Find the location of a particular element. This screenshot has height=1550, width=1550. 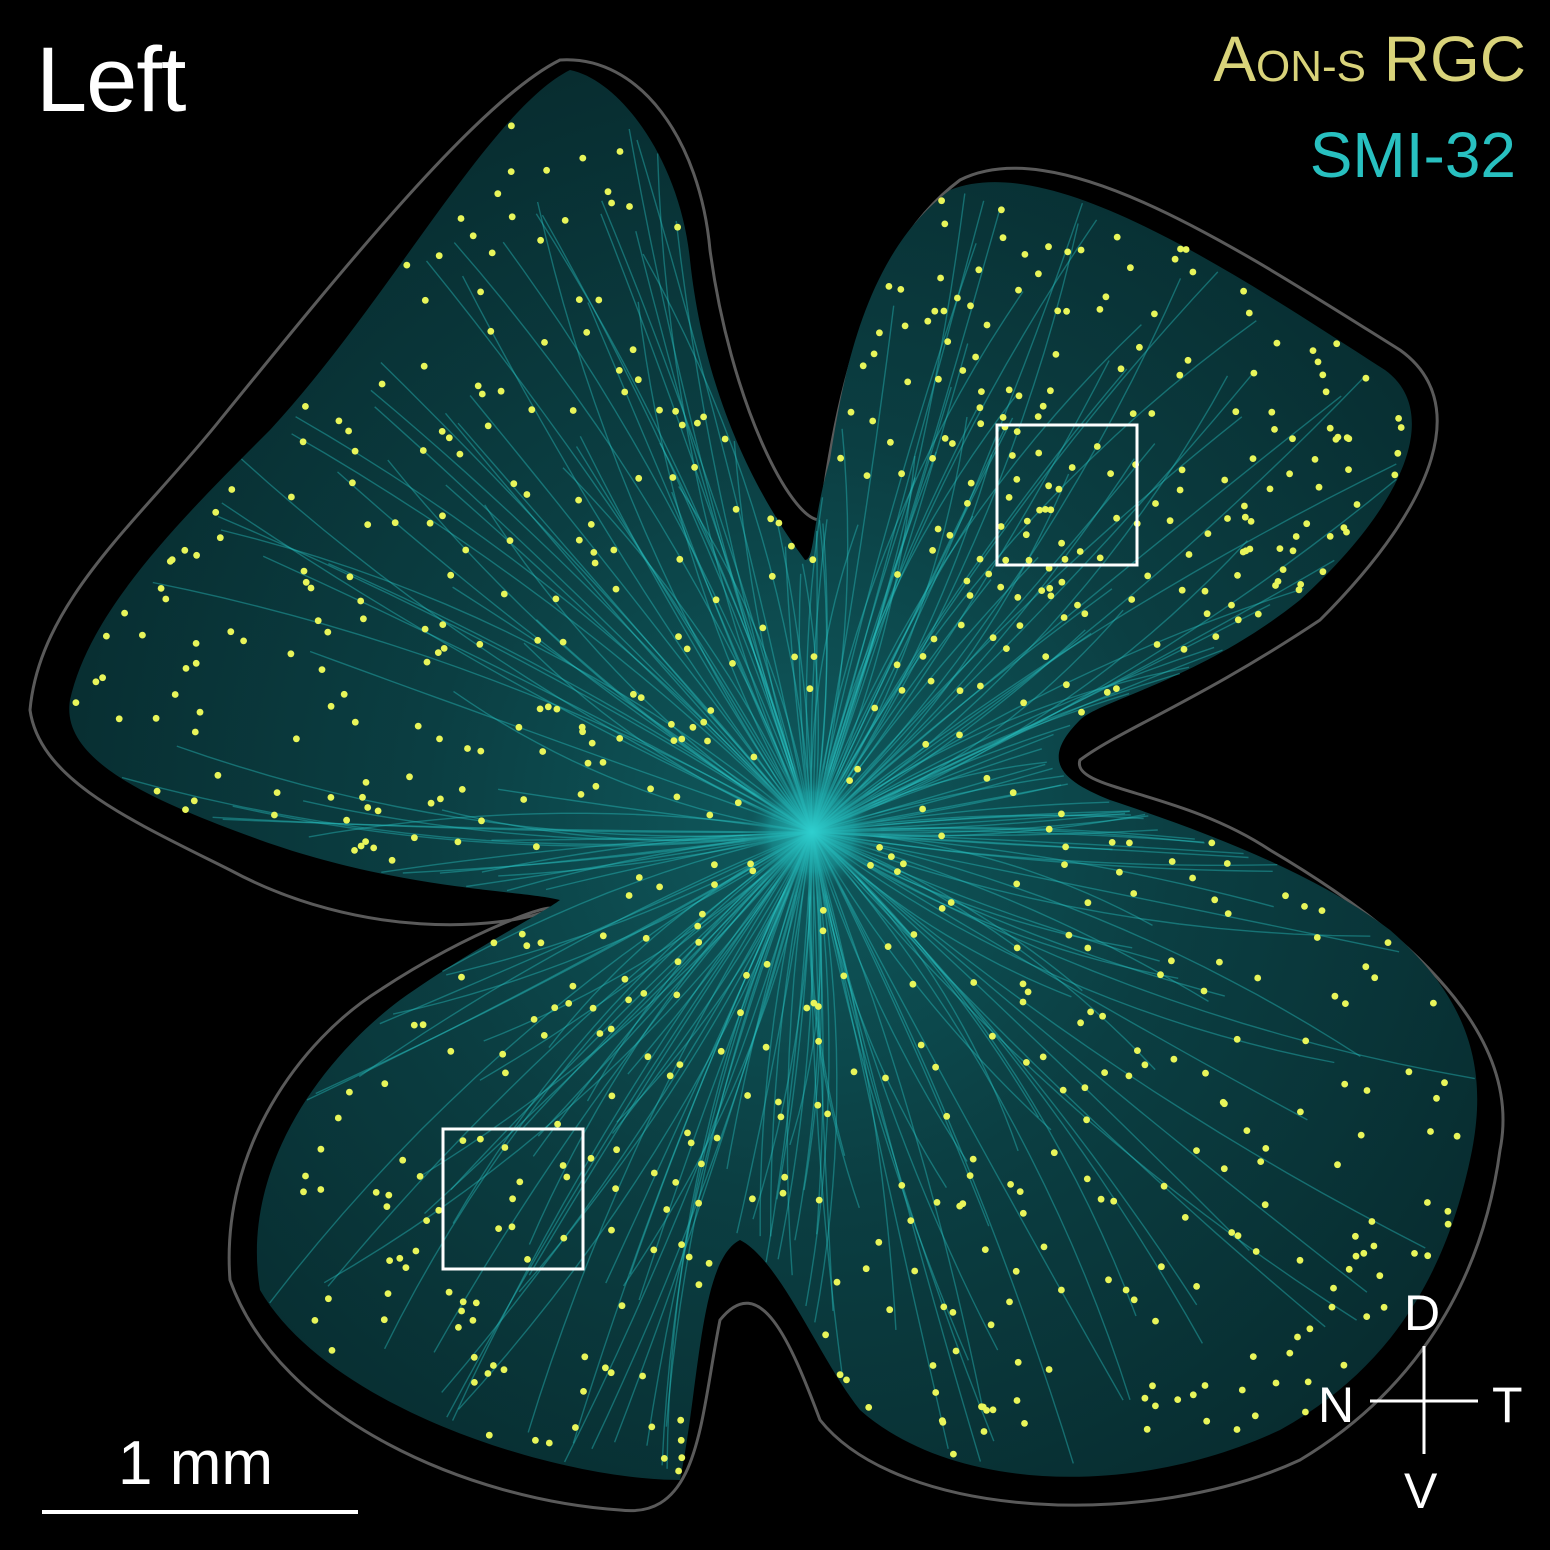

legend-rgc-suffix: RGC is located at coordinates (1446, 59).